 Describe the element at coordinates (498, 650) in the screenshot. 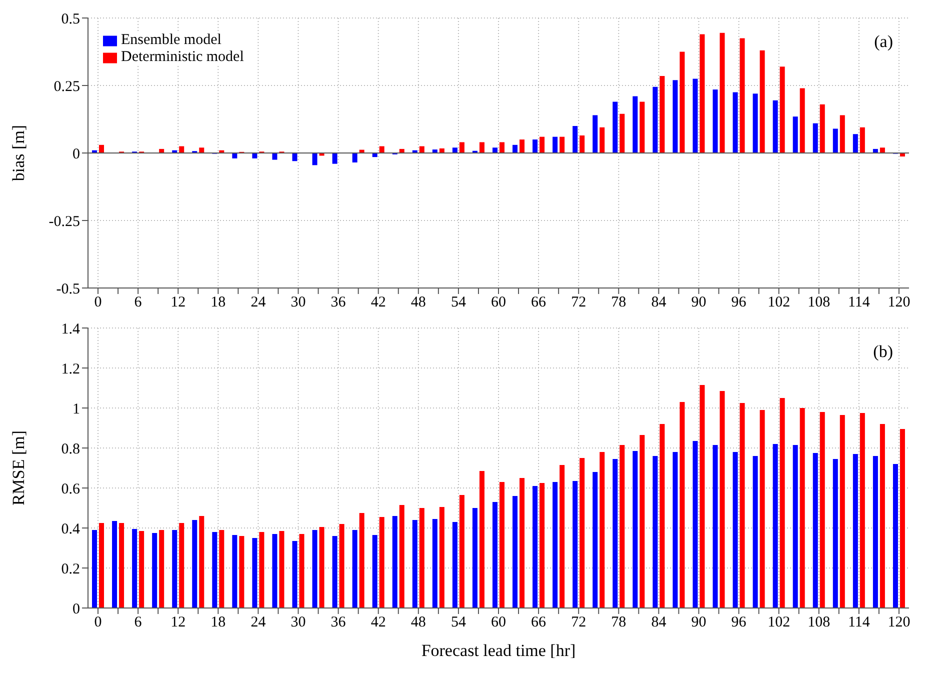

I see `x-axis-title: Forecast lead time [hr]` at that location.